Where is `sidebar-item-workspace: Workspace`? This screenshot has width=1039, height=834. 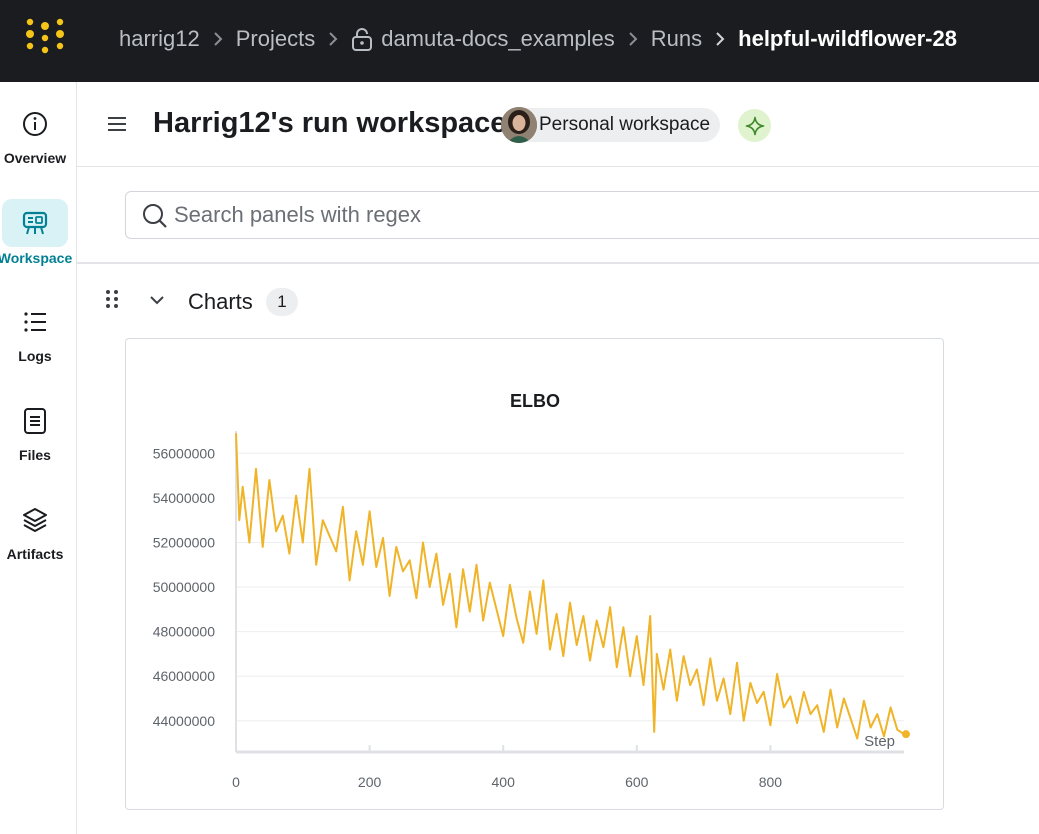
sidebar-item-workspace: Workspace is located at coordinates (36, 232).